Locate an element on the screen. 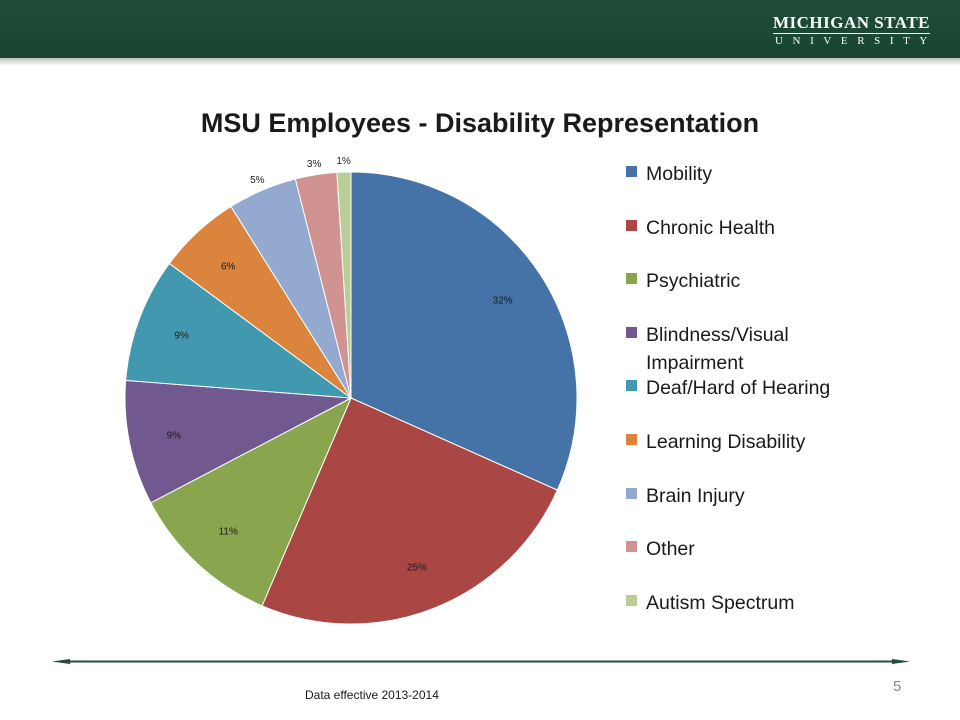 This screenshot has width=960, height=720. logo-rule is located at coordinates (851, 33).